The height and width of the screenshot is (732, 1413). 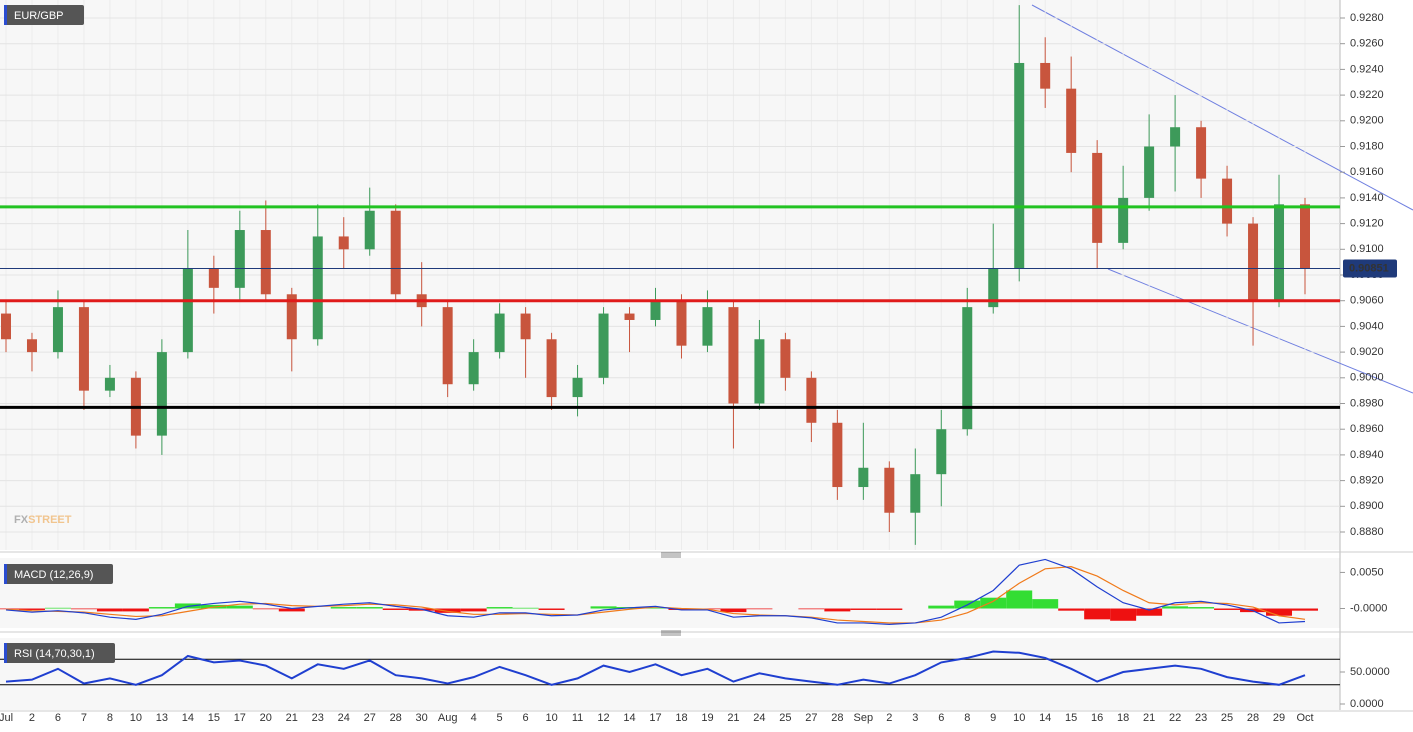 I want to click on x-tick-label: 4, so click(x=474, y=718).